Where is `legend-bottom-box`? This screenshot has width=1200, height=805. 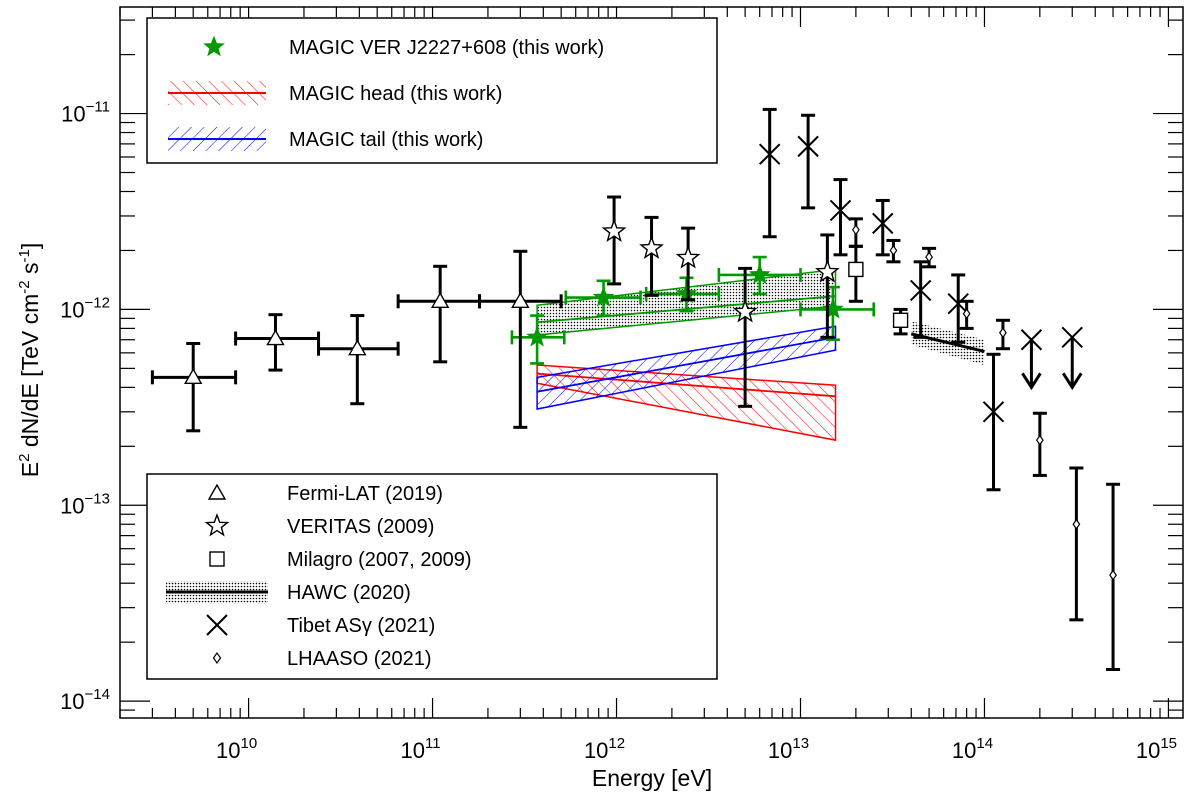 legend-bottom-box is located at coordinates (432, 576).